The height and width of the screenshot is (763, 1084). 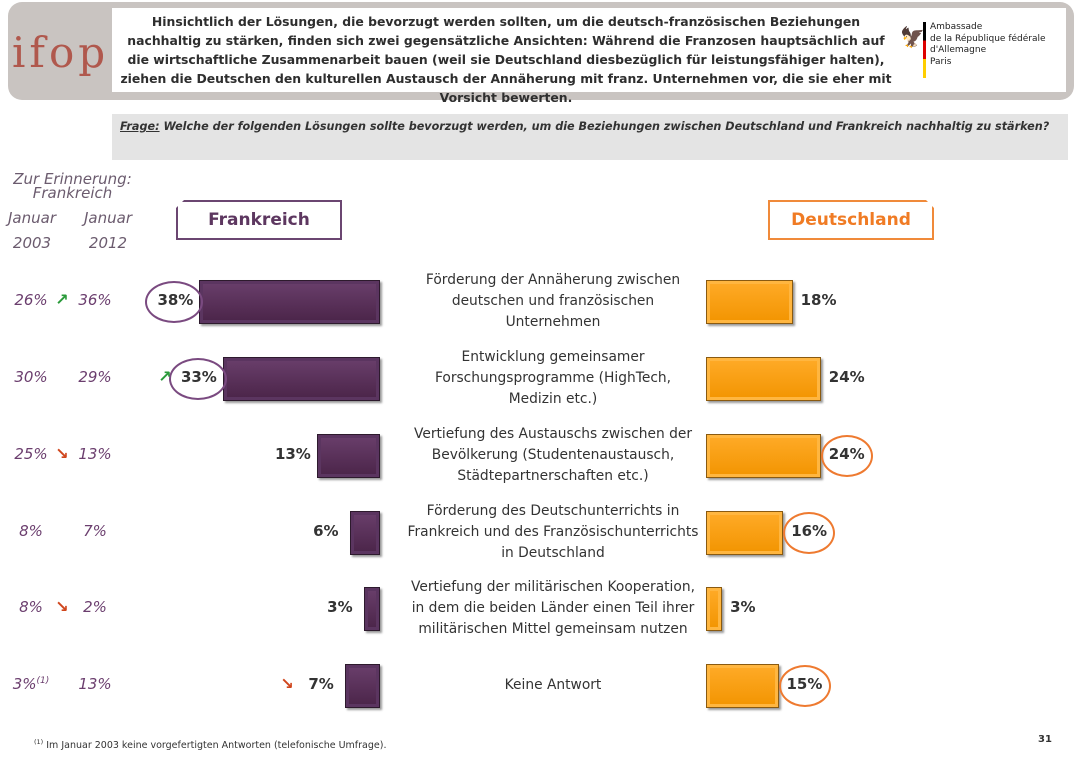 What do you see at coordinates (553, 321) in the screenshot?
I see `category-label-line: Unternehmen` at bounding box center [553, 321].